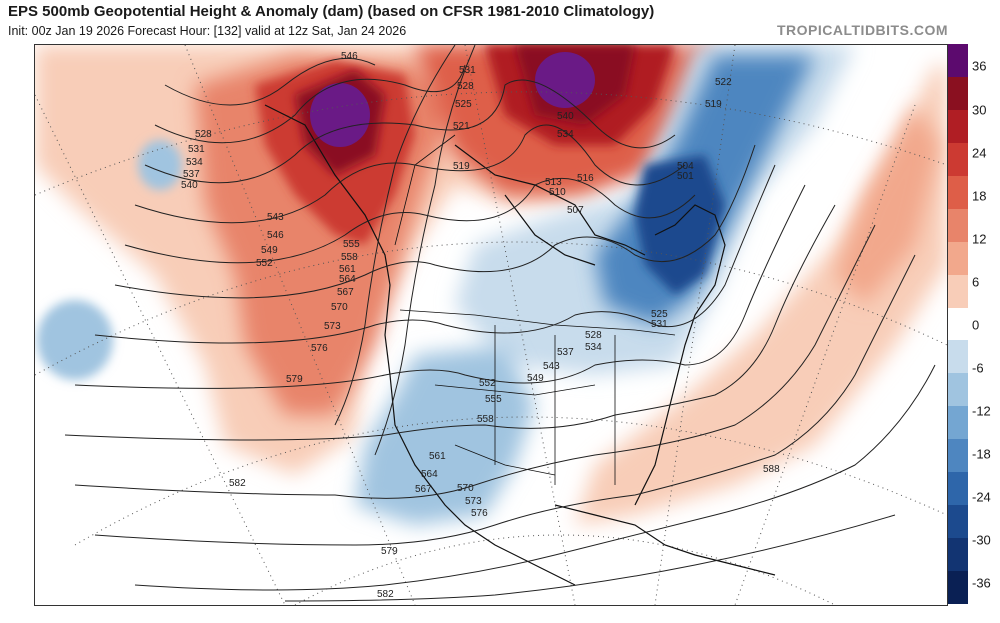  What do you see at coordinates (160, 165) in the screenshot?
I see `negative-anomaly-pacific` at bounding box center [160, 165].